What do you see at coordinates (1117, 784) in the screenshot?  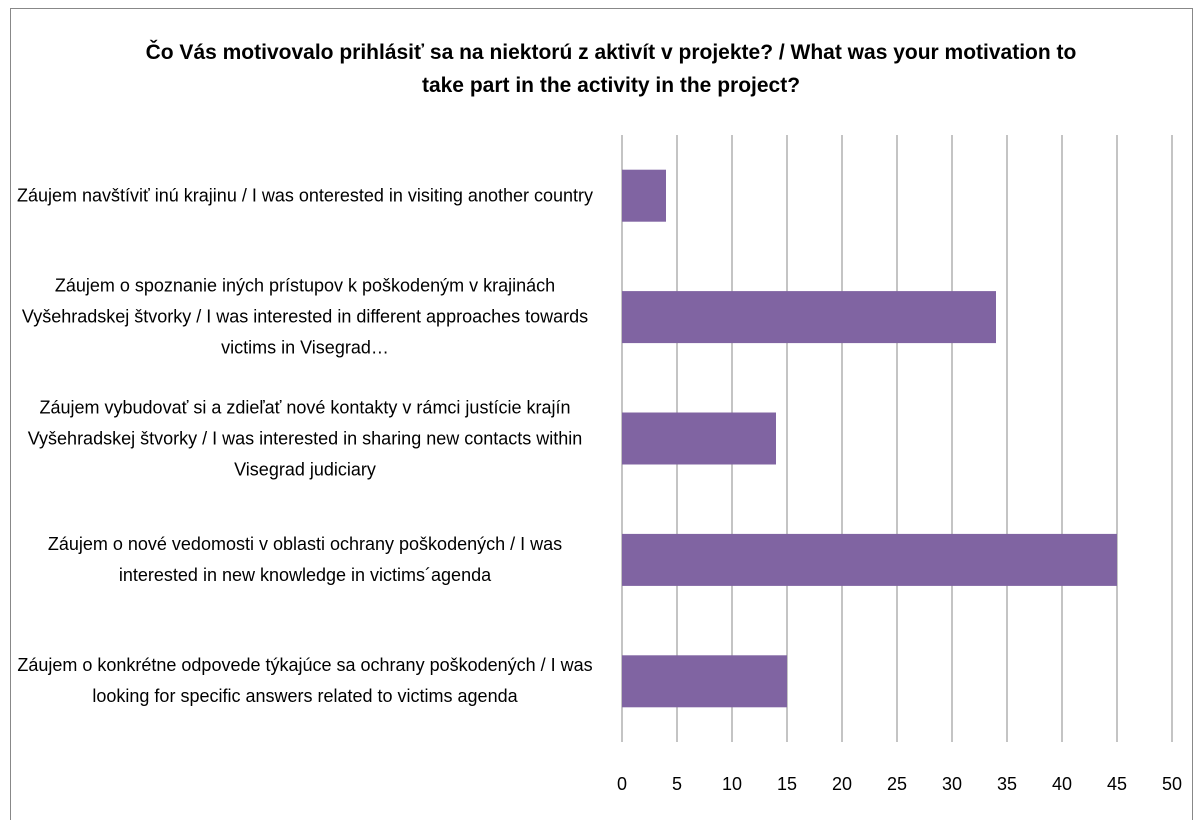 I see `x-tick-label: 45` at bounding box center [1117, 784].